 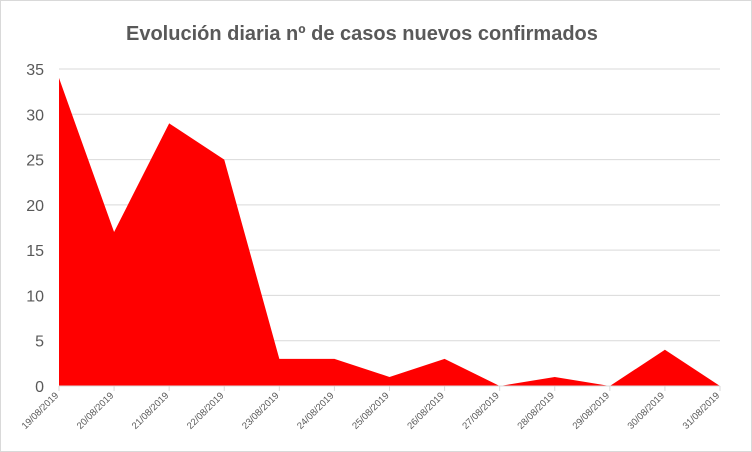 I want to click on x-tick-label: 28/08/2019, so click(x=535, y=410).